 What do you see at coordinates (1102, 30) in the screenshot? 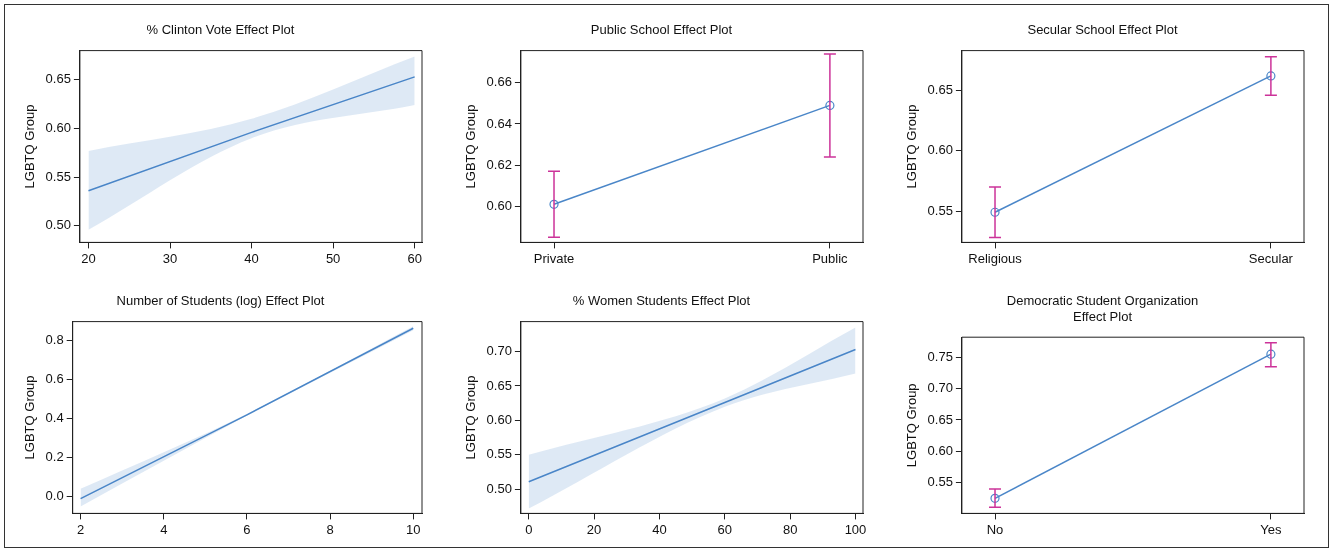
I see `chart-title: Secular School Effect Plot` at bounding box center [1102, 30].